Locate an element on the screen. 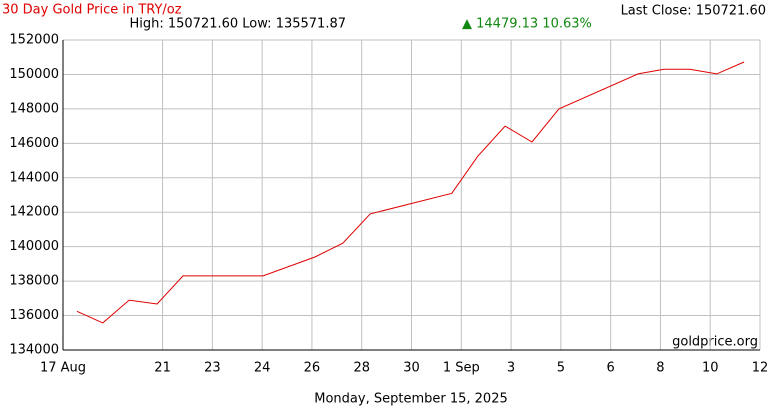 The image size is (770, 410). y-tick-label: 140000 is located at coordinates (34, 246).